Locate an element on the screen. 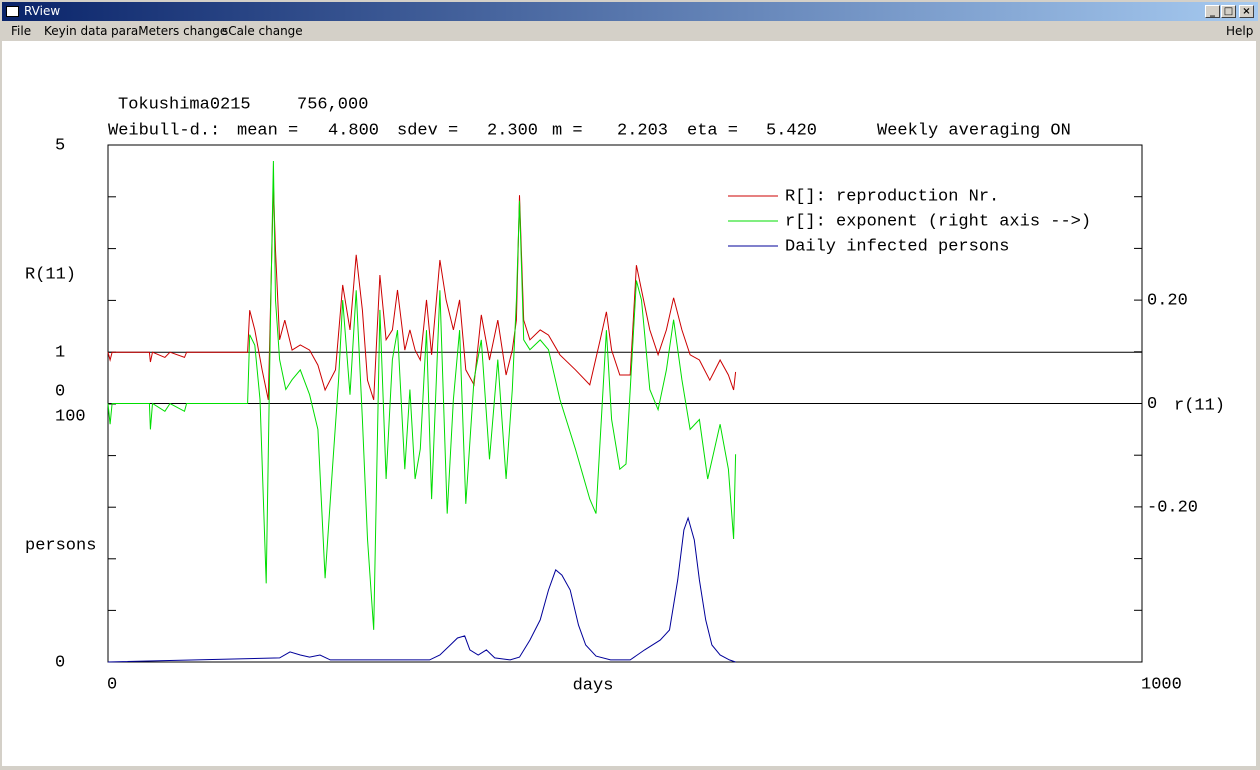  menu-item: Help is located at coordinates (1240, 31).